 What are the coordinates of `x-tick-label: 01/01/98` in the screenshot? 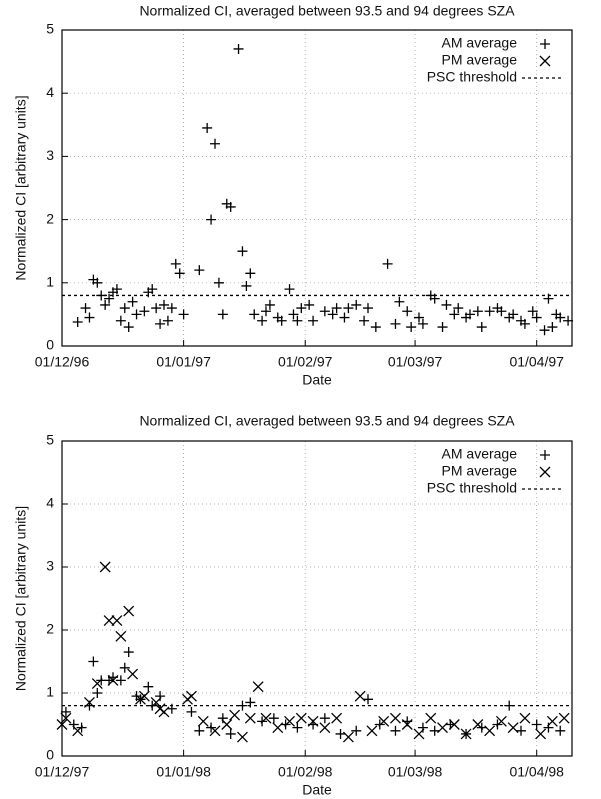 It's located at (183, 772).